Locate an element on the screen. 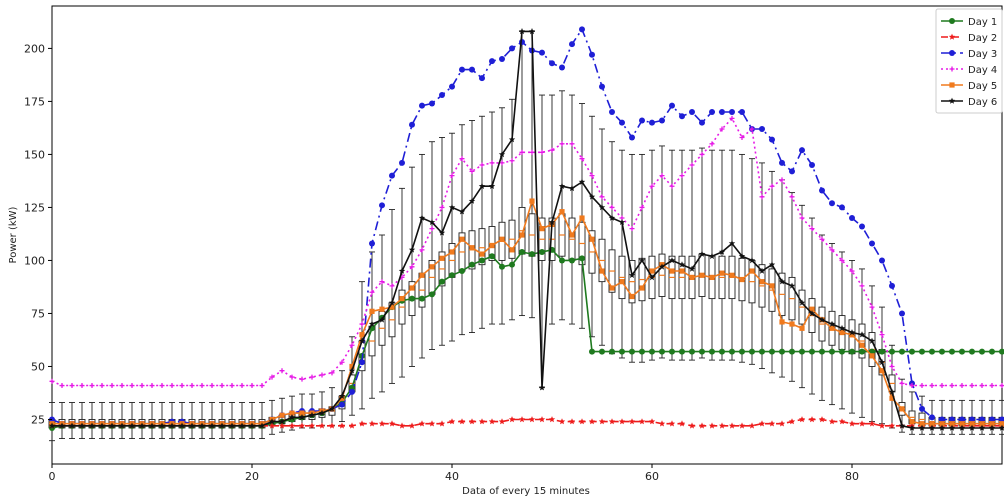  legend-label: Day 4 is located at coordinates (982, 70).